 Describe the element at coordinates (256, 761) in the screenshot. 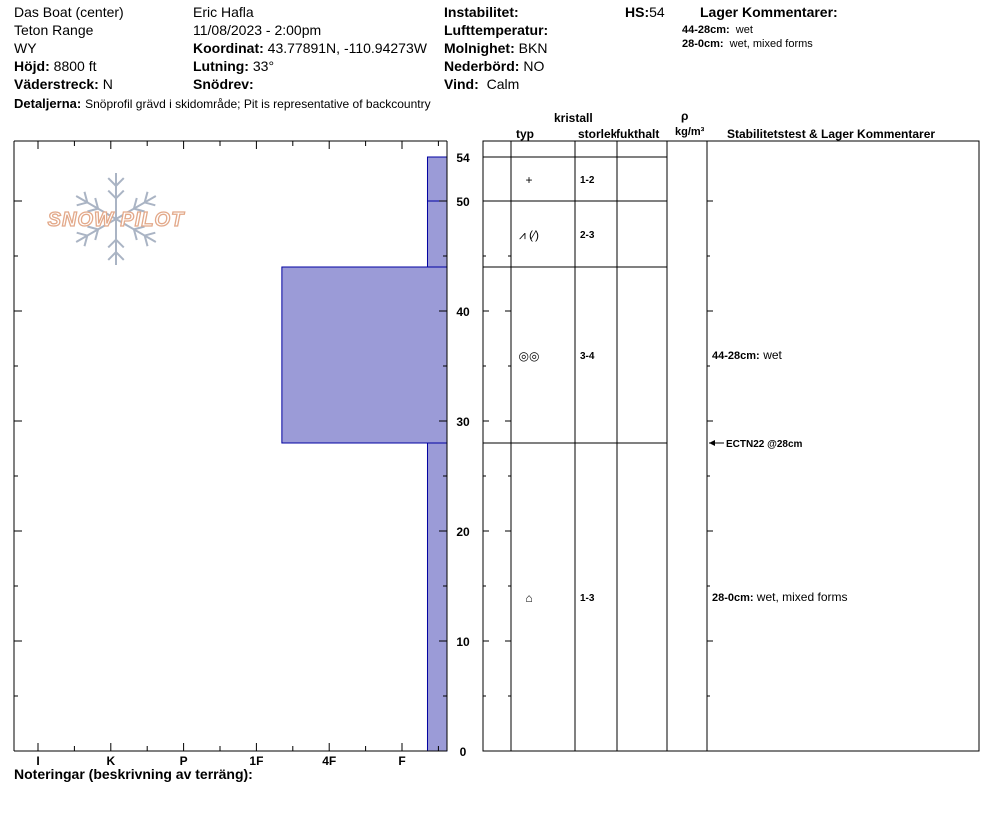

I see `hardness-tick-label: 1F` at that location.